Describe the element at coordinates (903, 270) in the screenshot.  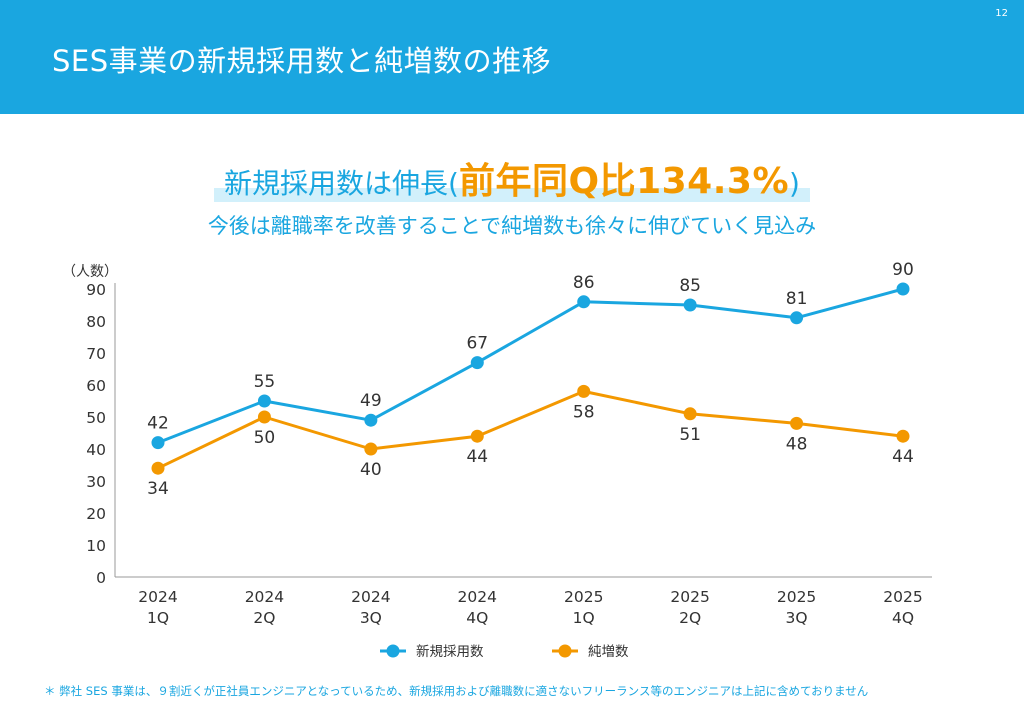
I see `data-label: 90` at that location.